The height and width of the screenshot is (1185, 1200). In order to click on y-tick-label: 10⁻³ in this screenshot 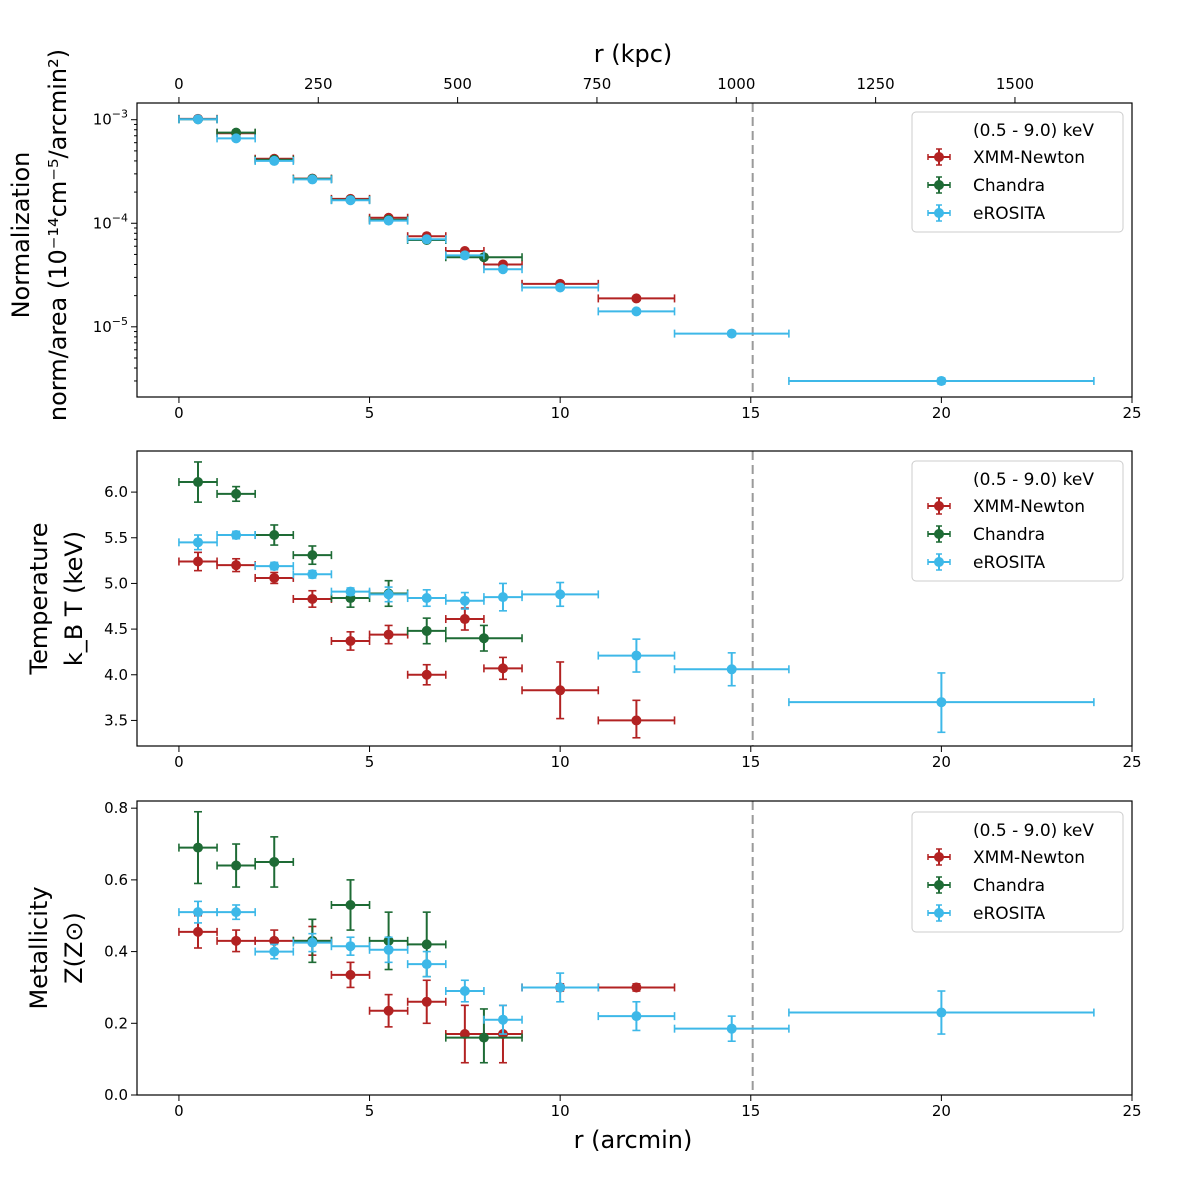, I will do `click(110, 118)`.